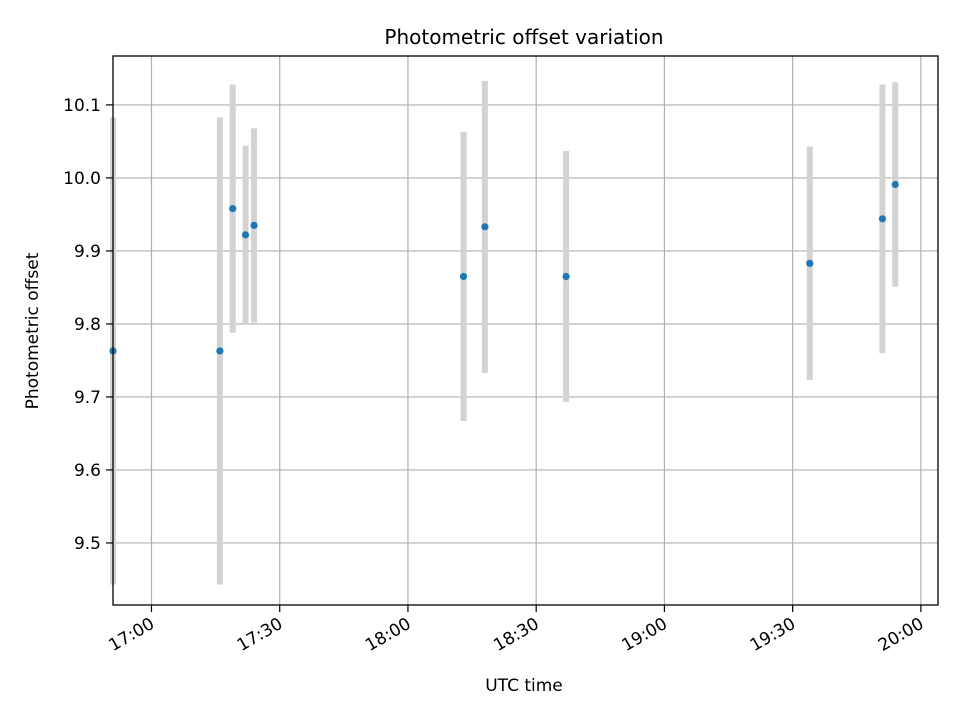 Image resolution: width=960 pixels, height=720 pixels. Describe the element at coordinates (260, 635) in the screenshot. I see `x-tick-label: 17:30` at that location.